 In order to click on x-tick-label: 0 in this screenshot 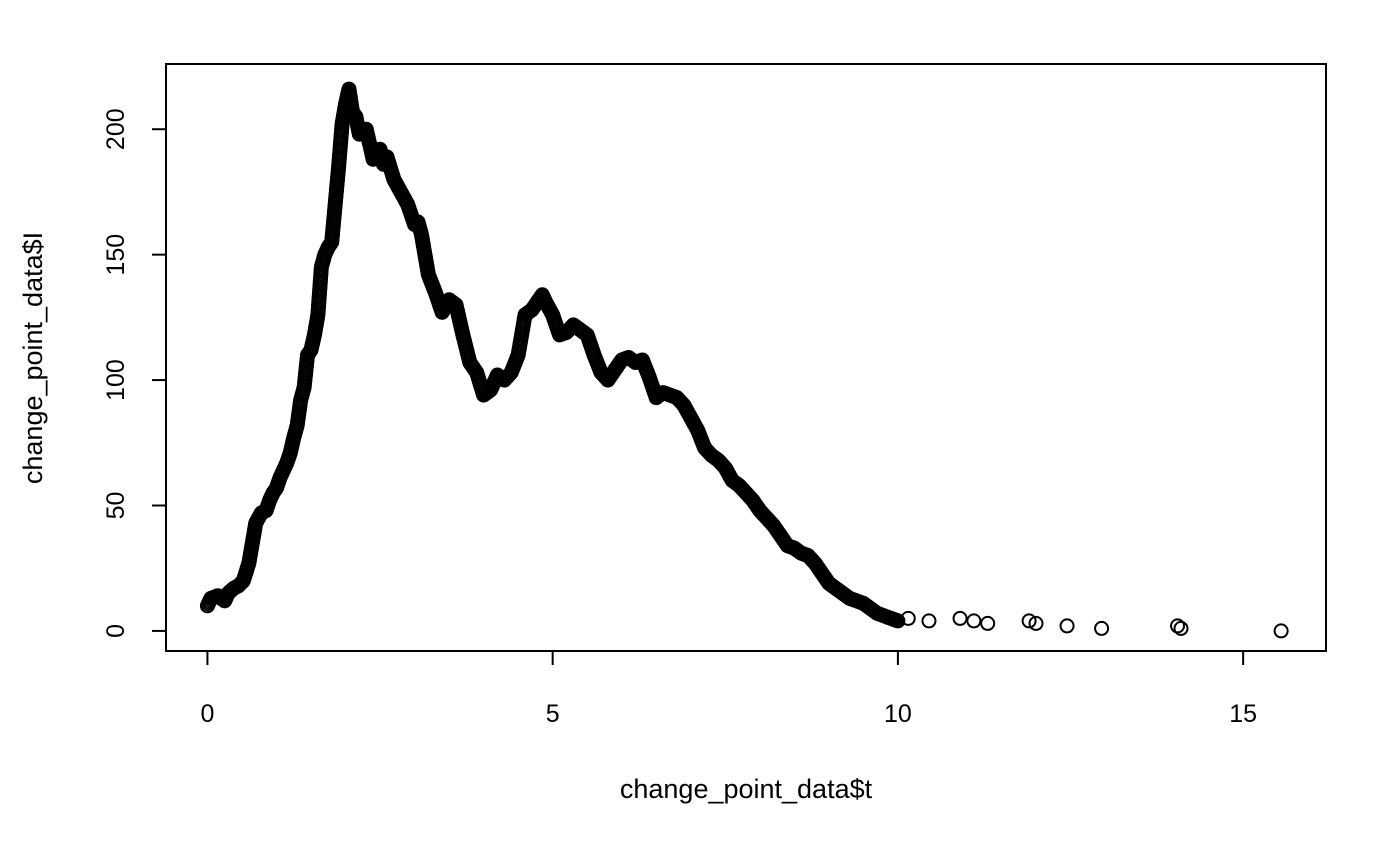, I will do `click(207, 714)`.